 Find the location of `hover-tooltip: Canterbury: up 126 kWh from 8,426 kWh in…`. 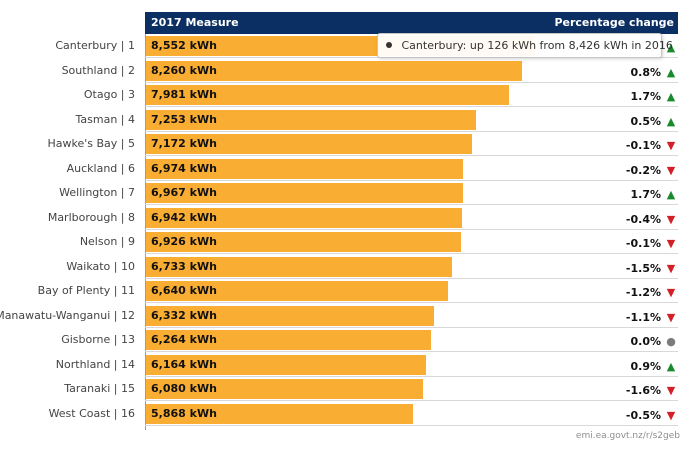

hover-tooltip: Canterbury: up 126 kWh from 8,426 kWh in… is located at coordinates (525, 45).